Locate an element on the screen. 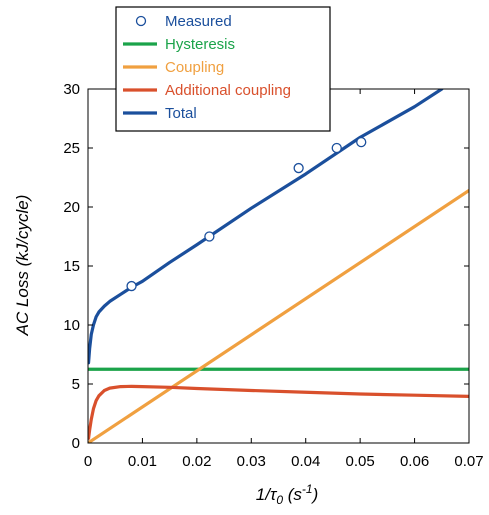  y-tick-label: 20 is located at coordinates (71, 207).